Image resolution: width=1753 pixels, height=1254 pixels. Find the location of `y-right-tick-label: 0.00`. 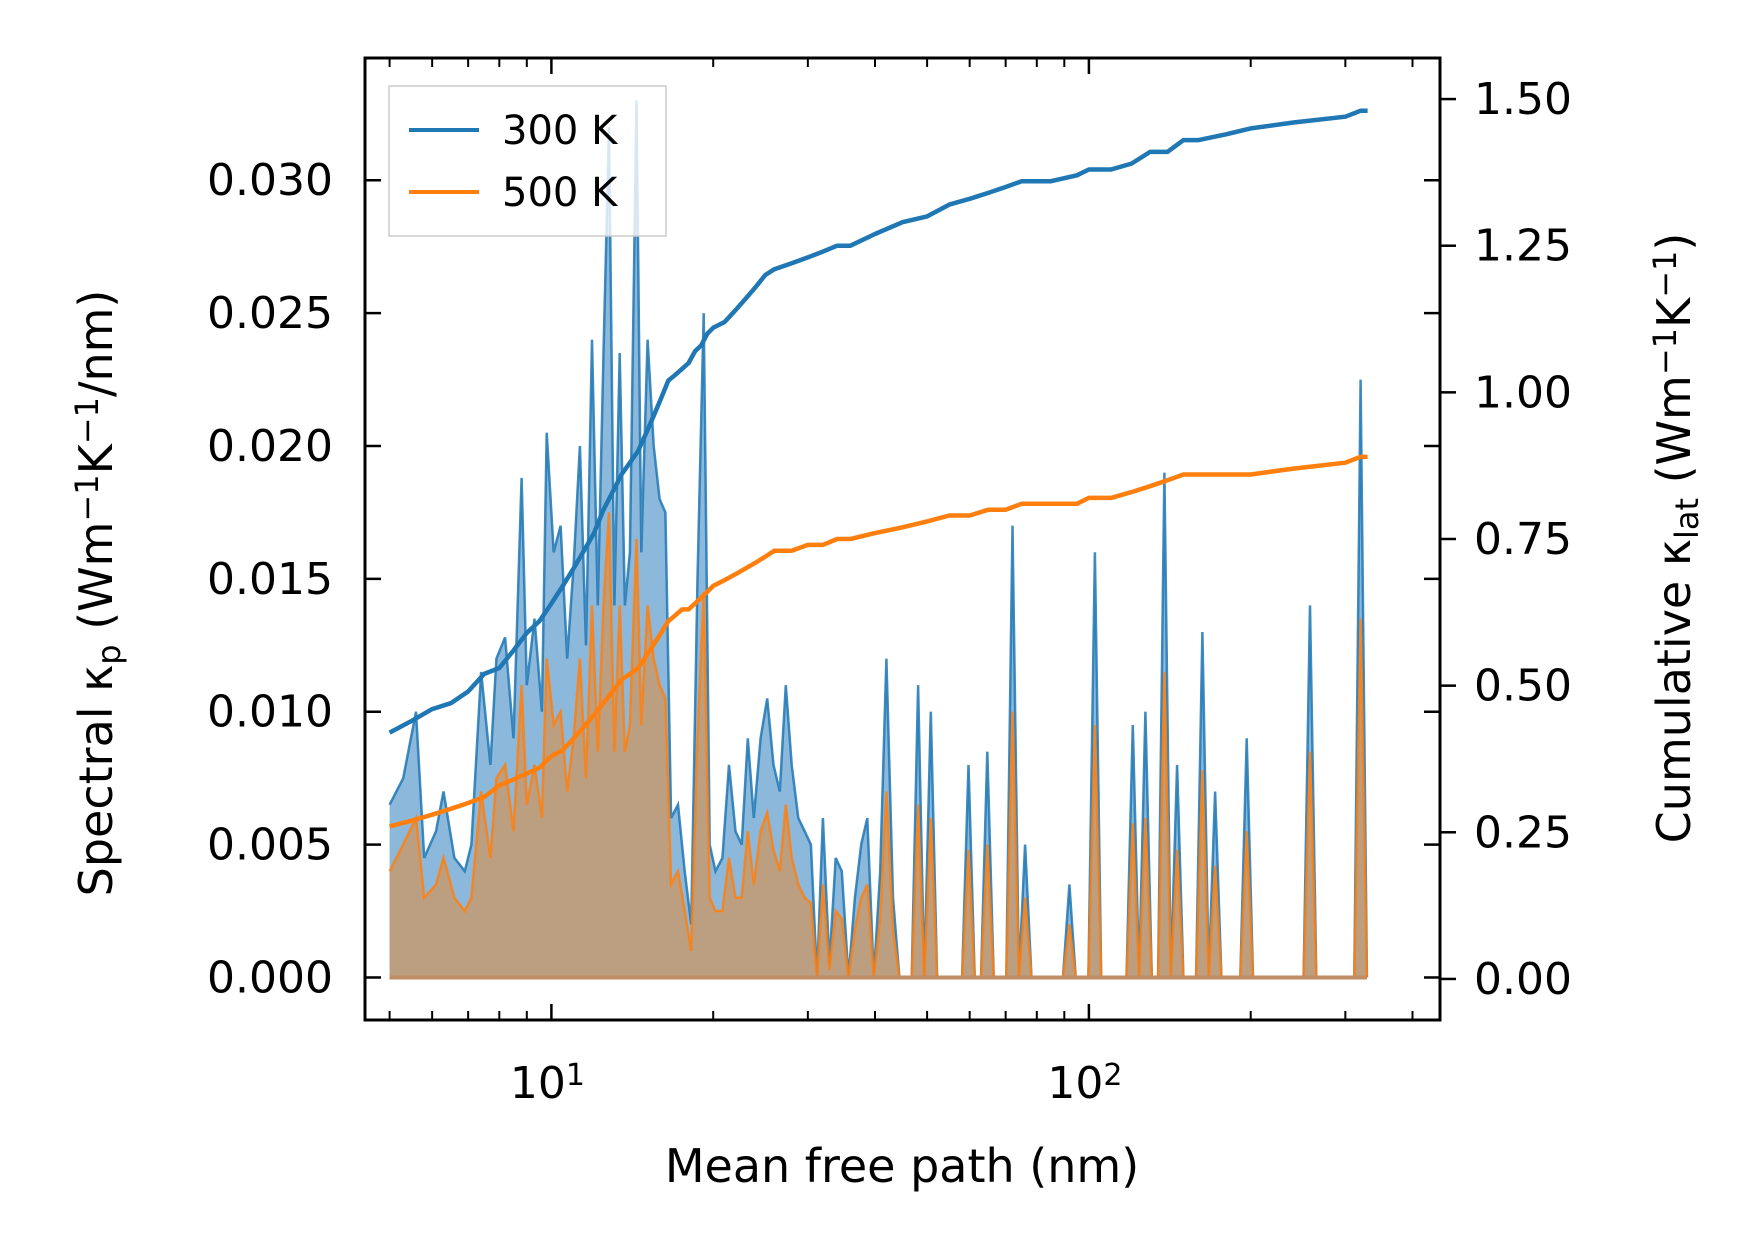

y-right-tick-label: 0.00 is located at coordinates (1523, 979).